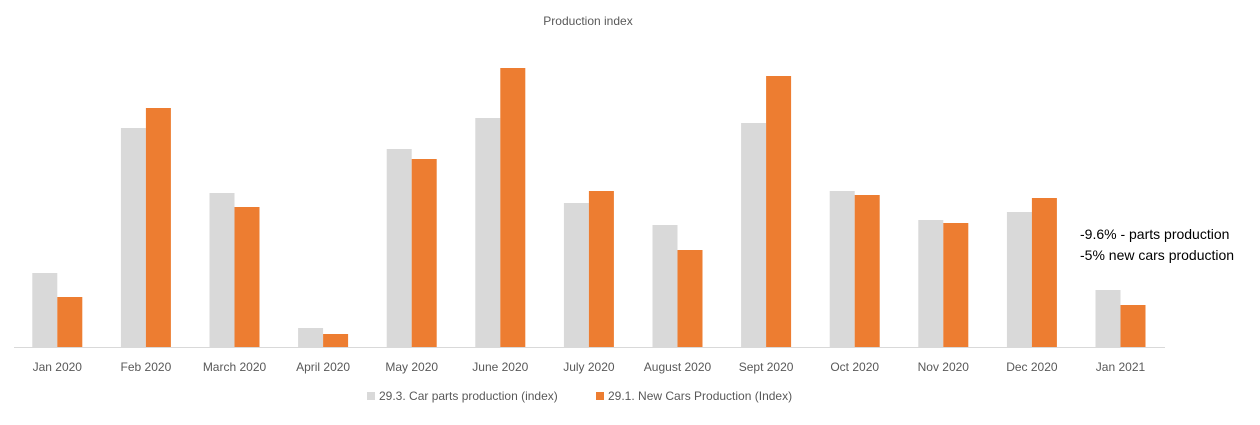 This screenshot has height=425, width=1260. What do you see at coordinates (589, 367) in the screenshot?
I see `x-tick-label: July 2020` at bounding box center [589, 367].